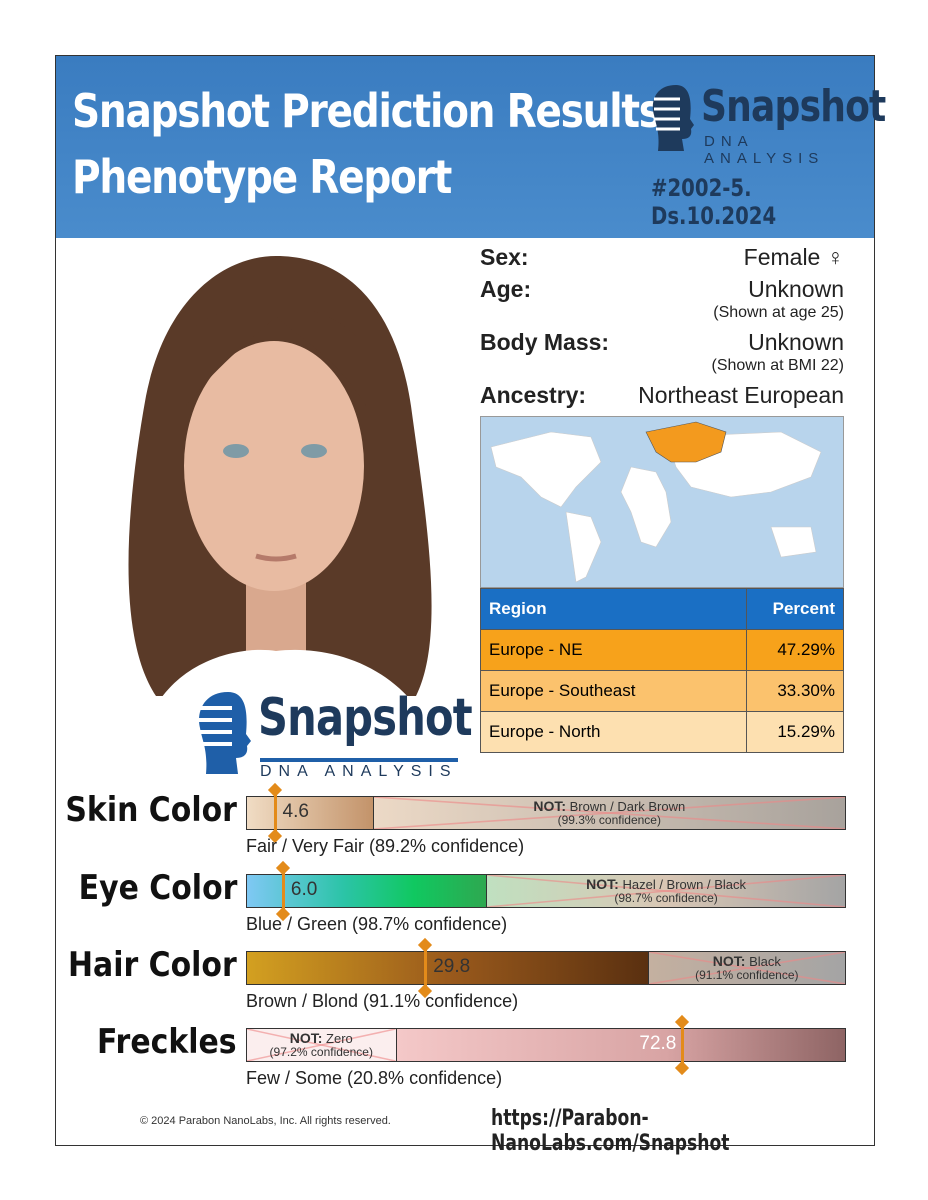  Describe the element at coordinates (613, 691) in the screenshot. I see `region-cell: Europe - Southeast` at that location.